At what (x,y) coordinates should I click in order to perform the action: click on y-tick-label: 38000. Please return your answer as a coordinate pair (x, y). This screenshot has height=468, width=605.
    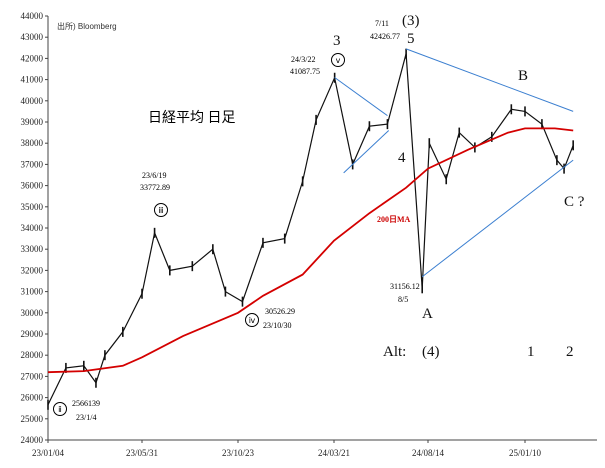
    Looking at the image, I should click on (32, 143).